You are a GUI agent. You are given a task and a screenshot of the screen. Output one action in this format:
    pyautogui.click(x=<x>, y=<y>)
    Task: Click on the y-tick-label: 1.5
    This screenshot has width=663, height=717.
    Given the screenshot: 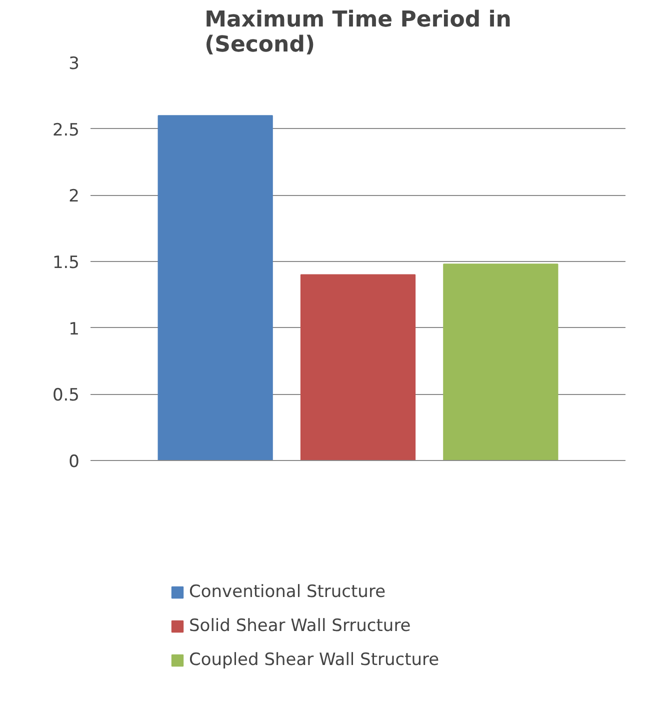 What is the action you would take?
    pyautogui.click(x=66, y=263)
    